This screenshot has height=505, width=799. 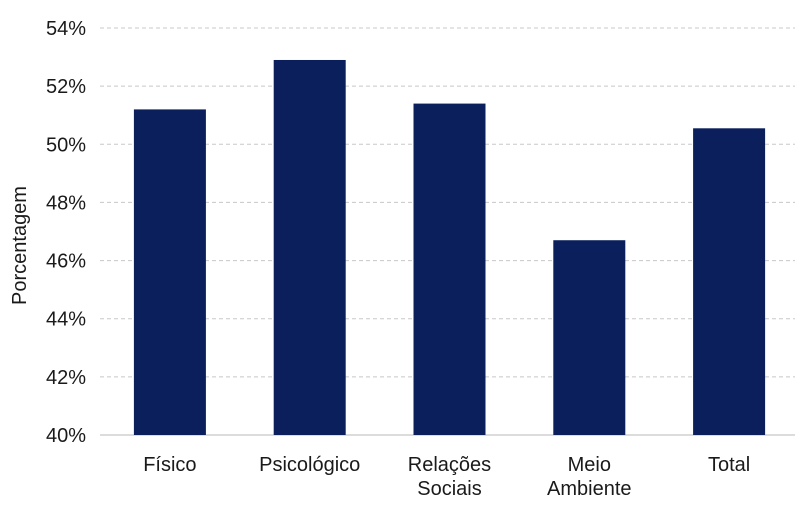 What do you see at coordinates (449, 465) in the screenshot?
I see `x-tick-label-line: Relações` at bounding box center [449, 465].